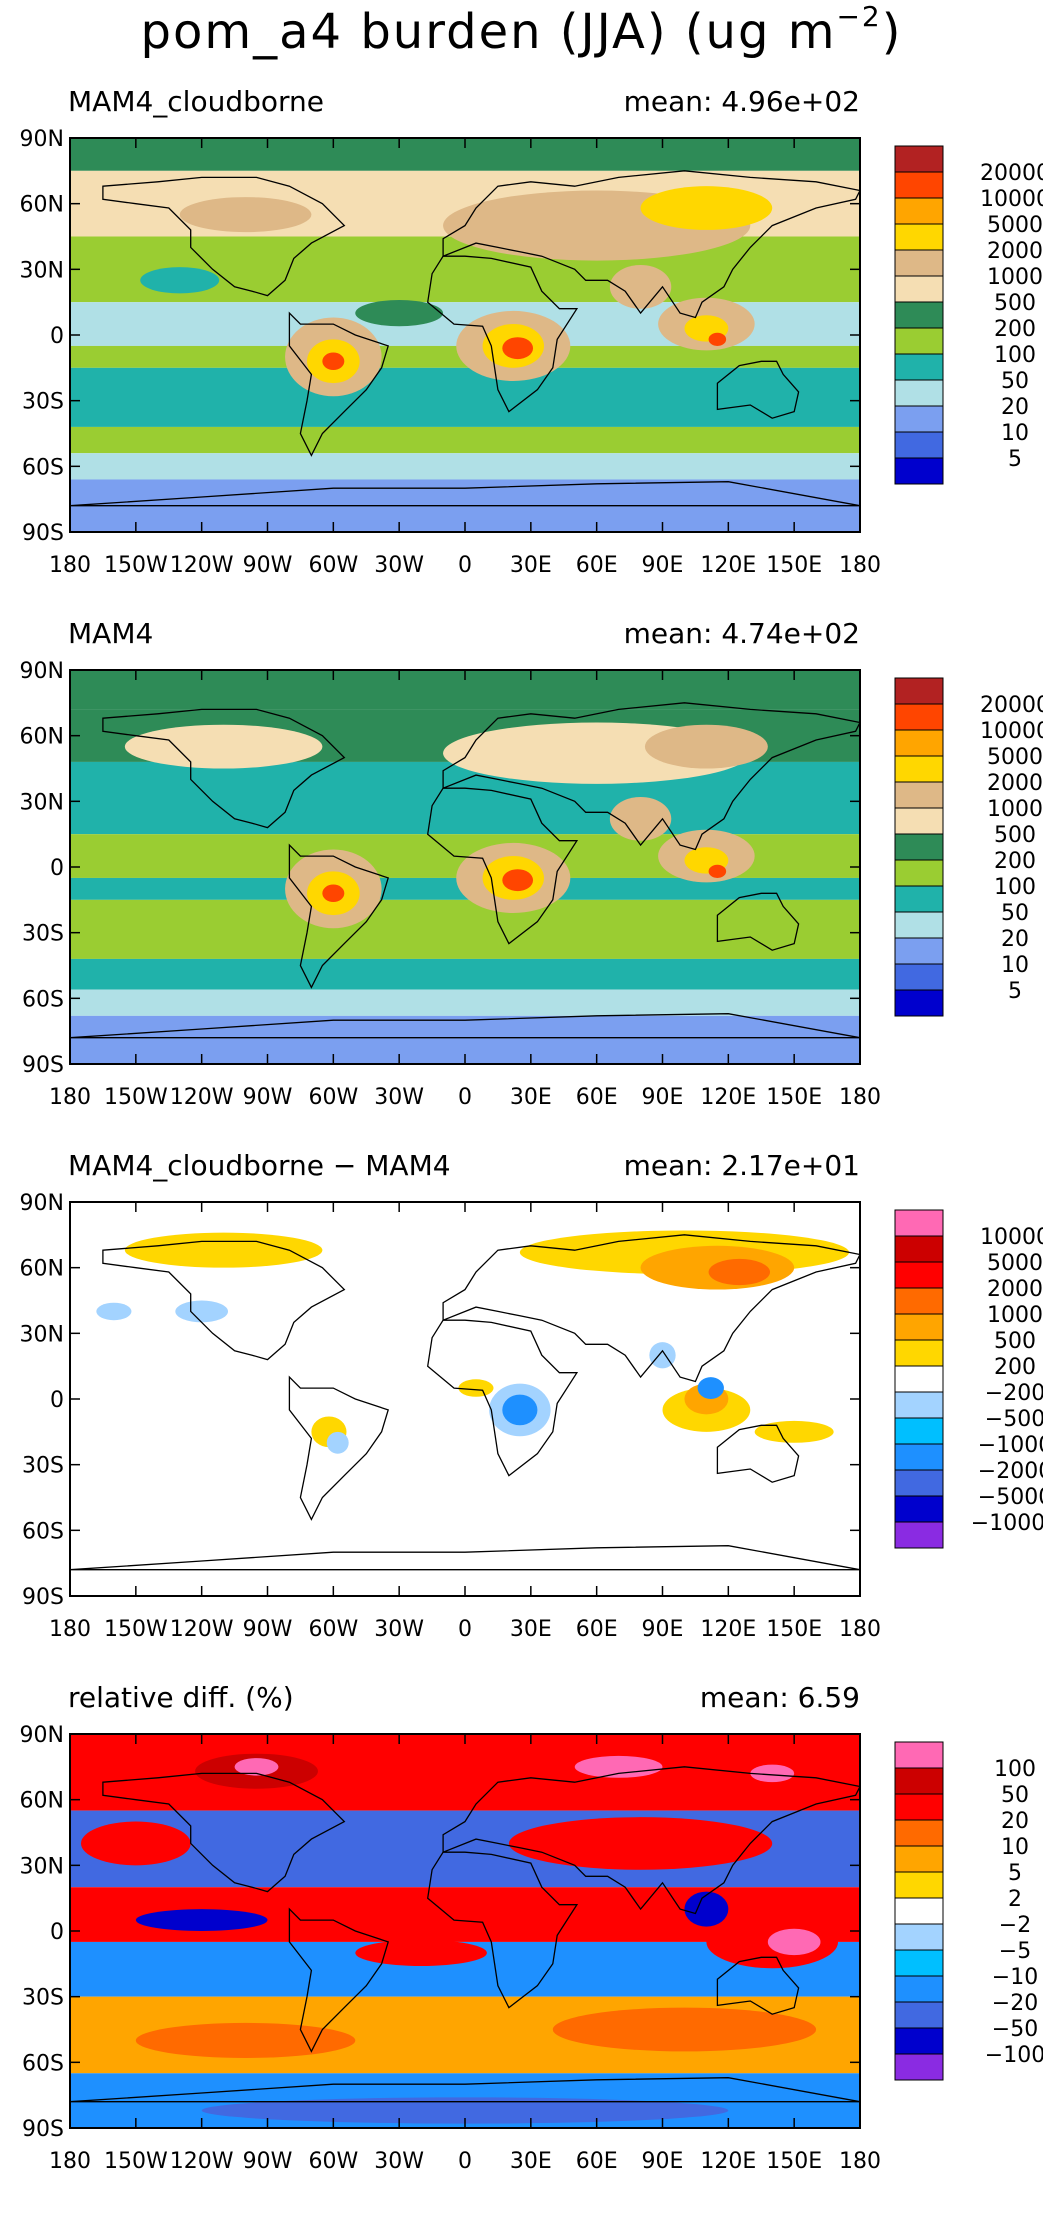 The image size is (1043, 2218). I want to click on map-field, so click(465, 1931).